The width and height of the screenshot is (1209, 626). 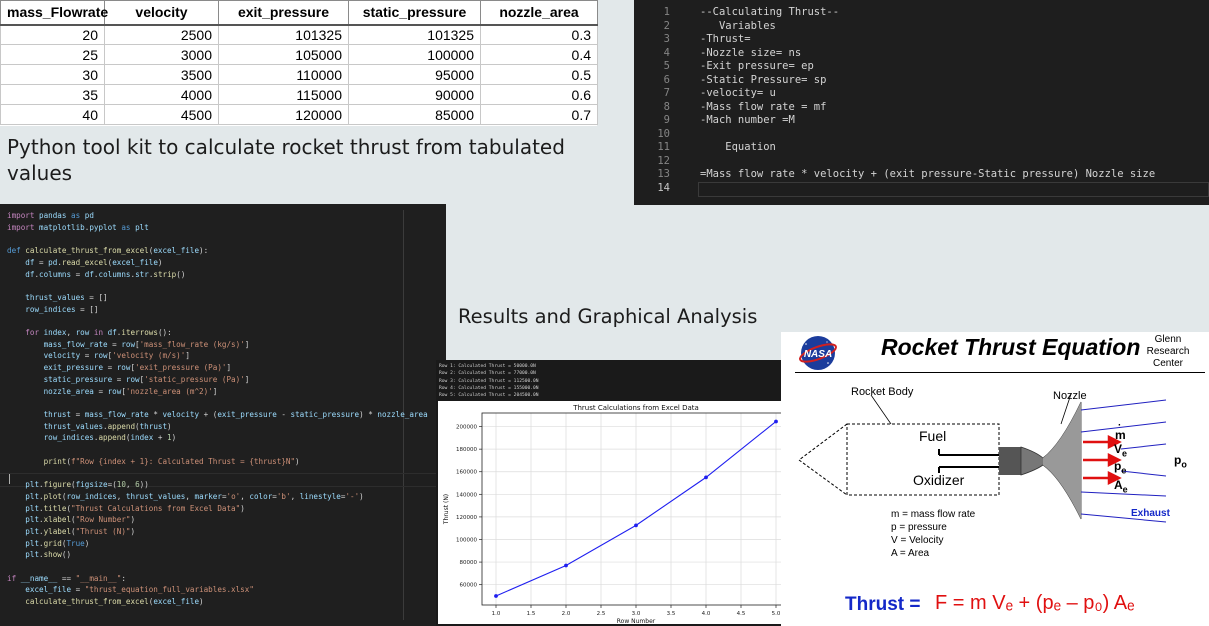 I want to click on table-cell: 100000, so click(x=414, y=54).